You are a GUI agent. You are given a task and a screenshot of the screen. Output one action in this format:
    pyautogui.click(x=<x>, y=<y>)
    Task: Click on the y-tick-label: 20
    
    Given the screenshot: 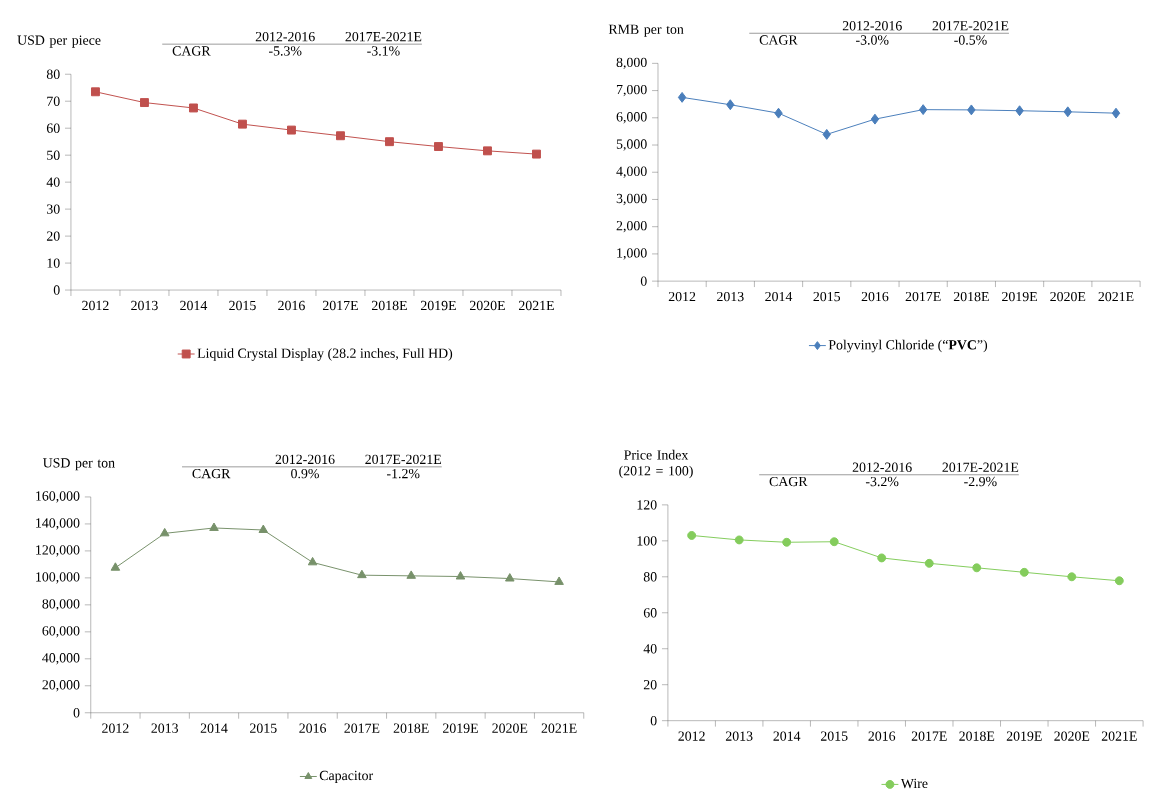 What is the action you would take?
    pyautogui.click(x=53, y=236)
    